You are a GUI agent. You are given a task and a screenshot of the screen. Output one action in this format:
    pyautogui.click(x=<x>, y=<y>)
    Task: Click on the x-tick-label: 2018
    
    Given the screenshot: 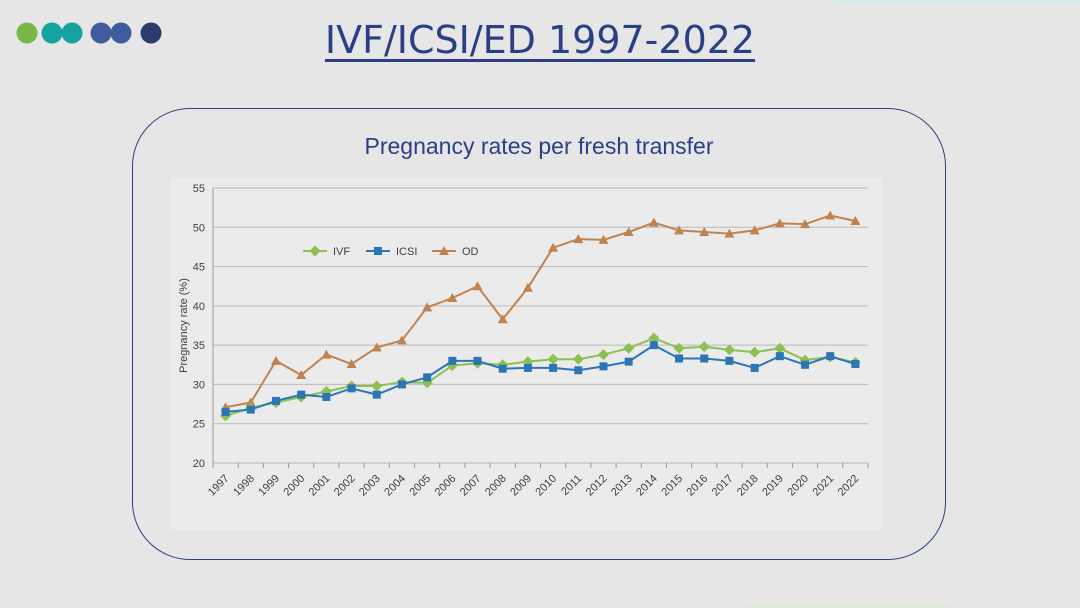 What is the action you would take?
    pyautogui.click(x=748, y=486)
    